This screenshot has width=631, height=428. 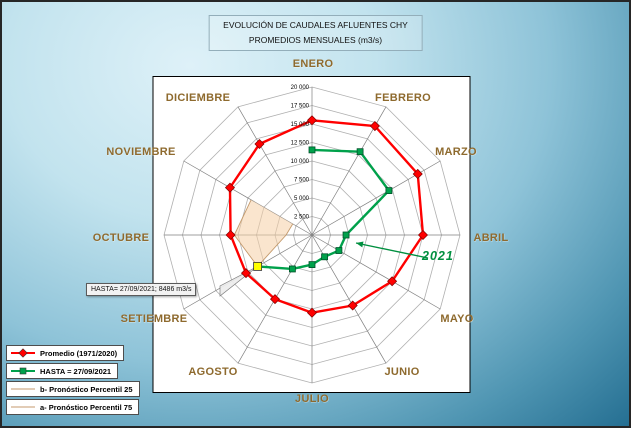 I want to click on radial-tick-label: 17 500, so click(x=300, y=107).